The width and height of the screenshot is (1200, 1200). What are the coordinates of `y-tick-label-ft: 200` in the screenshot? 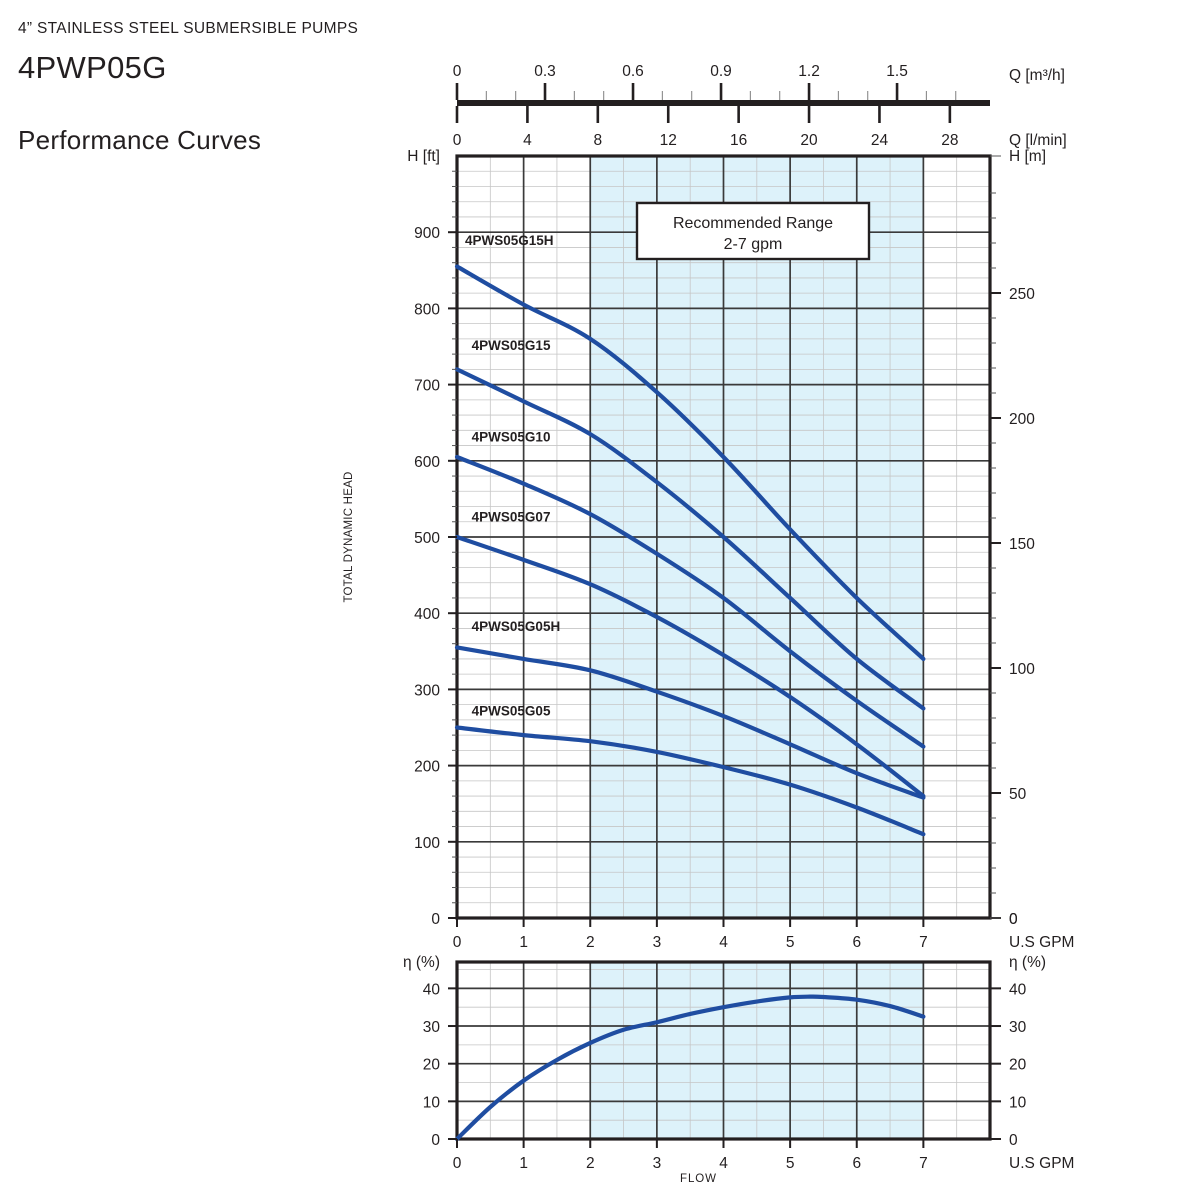 It's located at (427, 767).